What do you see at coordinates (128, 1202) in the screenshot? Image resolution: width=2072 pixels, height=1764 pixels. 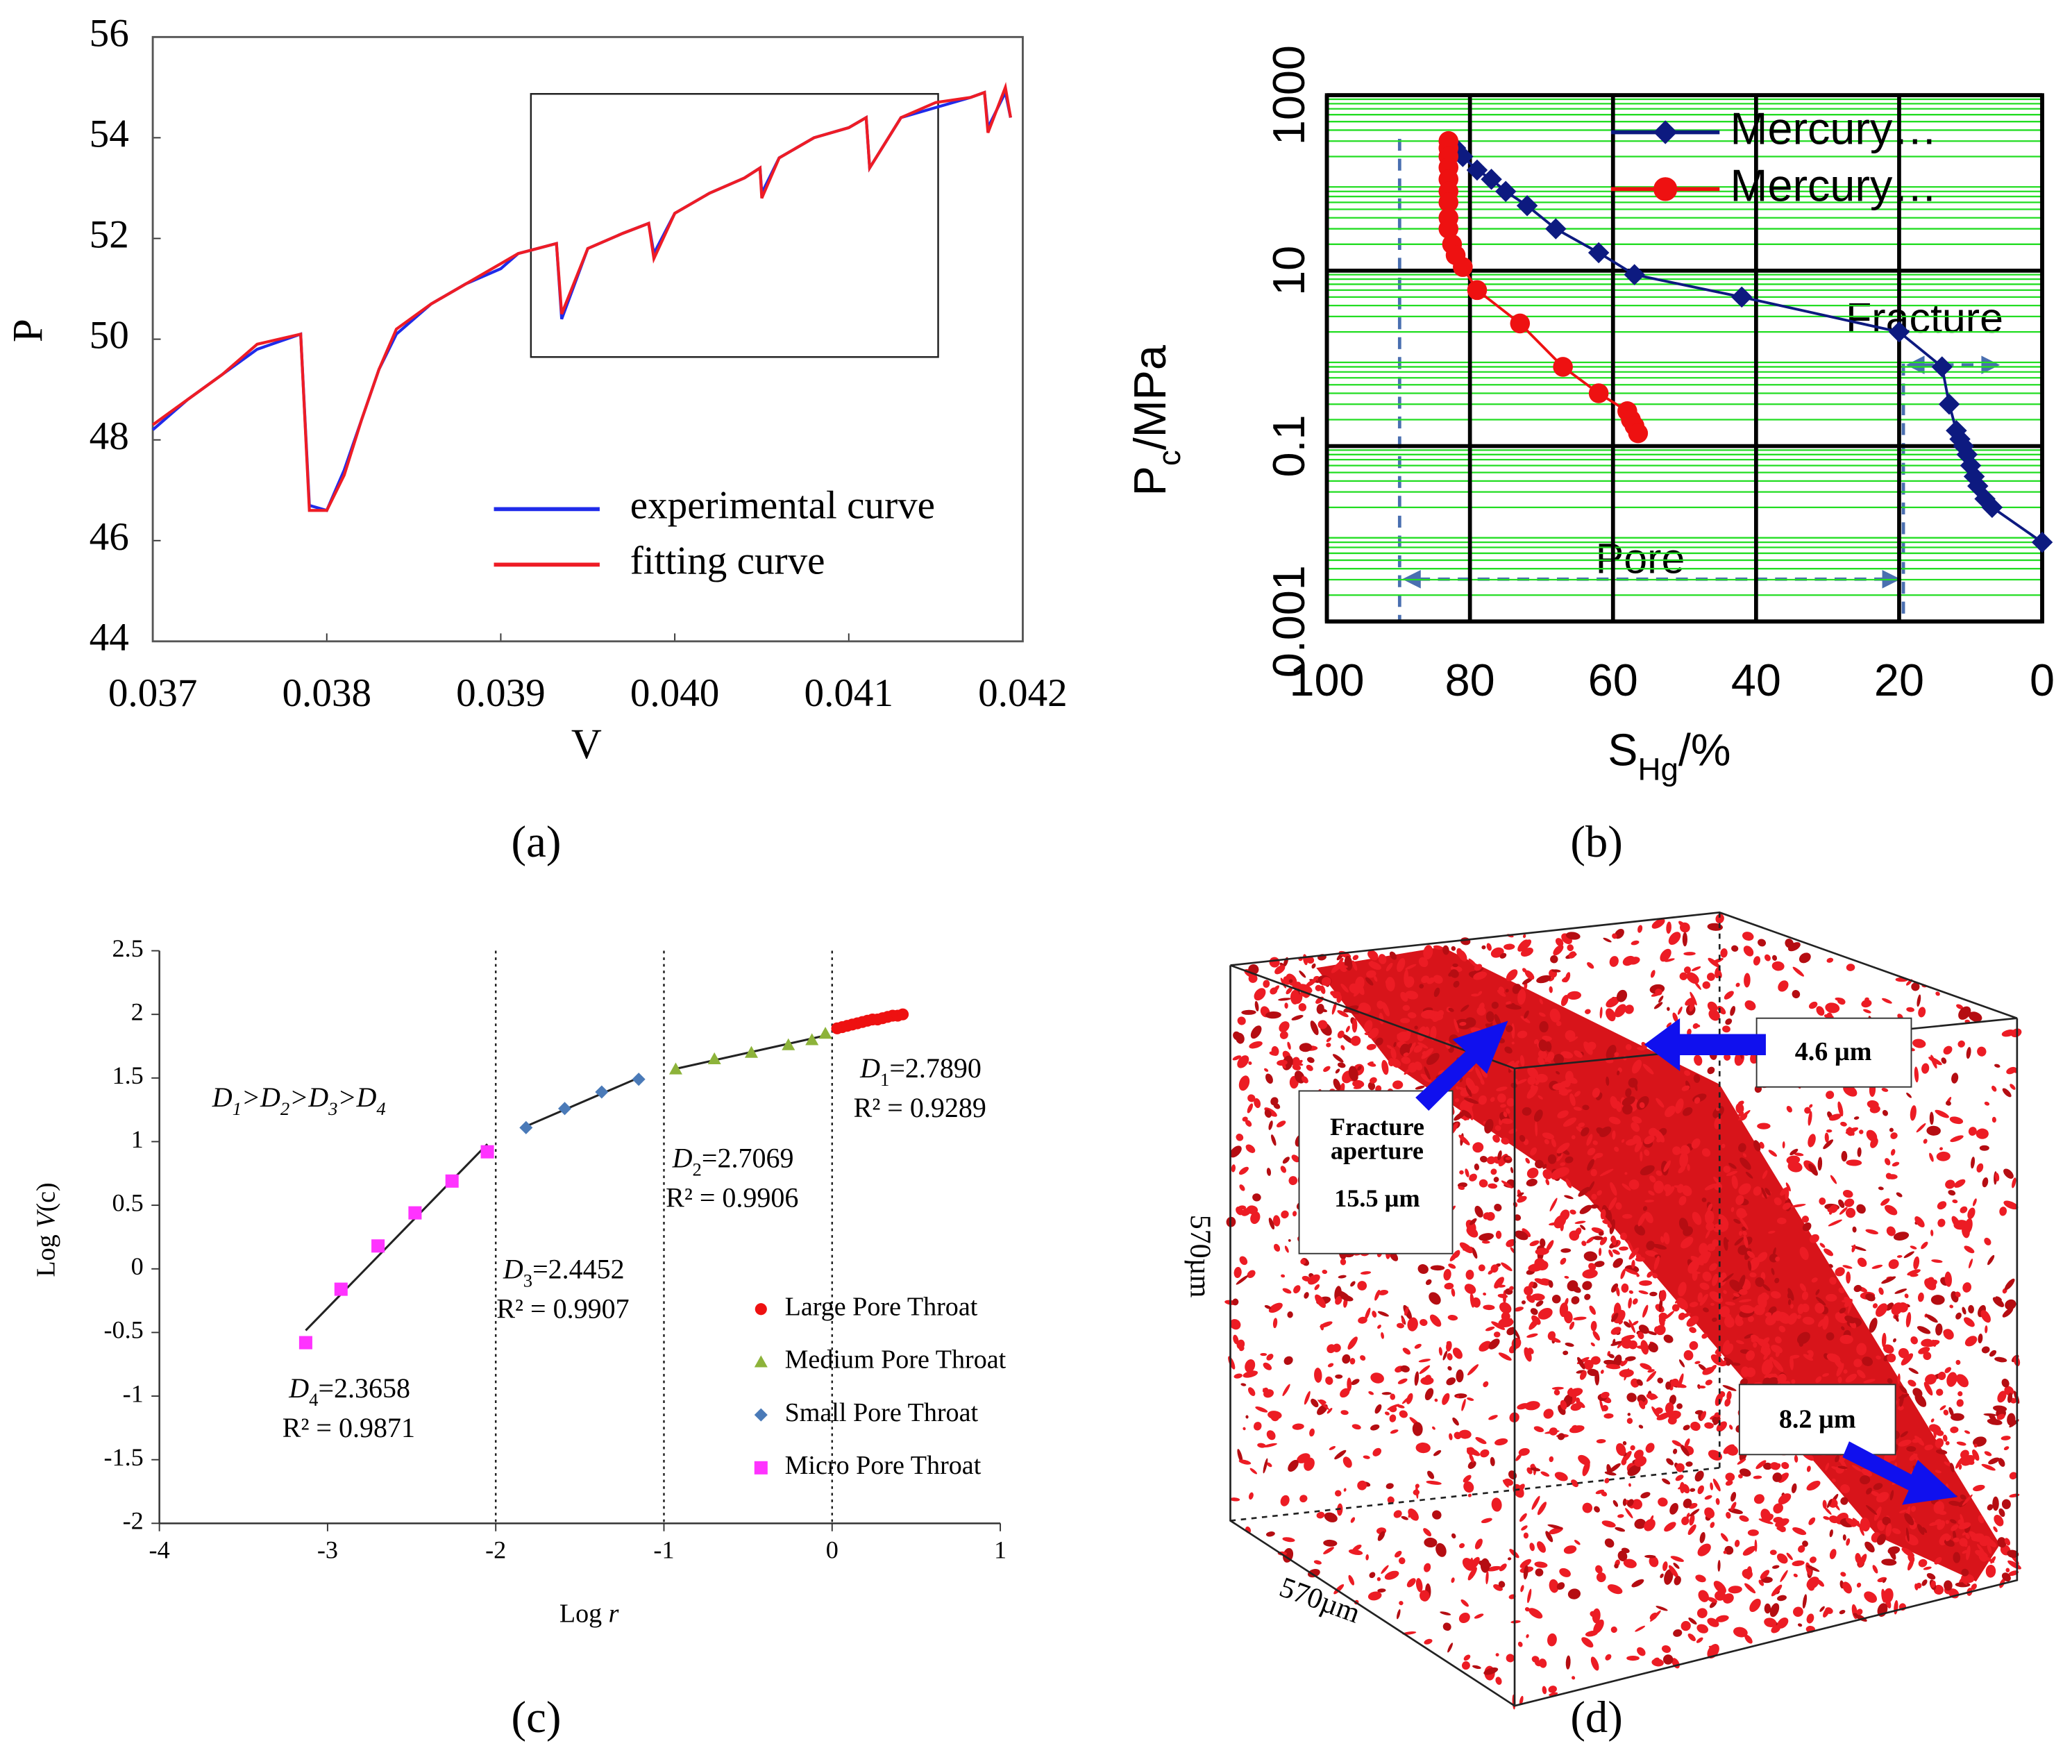 I see `y-tick-label: 0.5` at bounding box center [128, 1202].